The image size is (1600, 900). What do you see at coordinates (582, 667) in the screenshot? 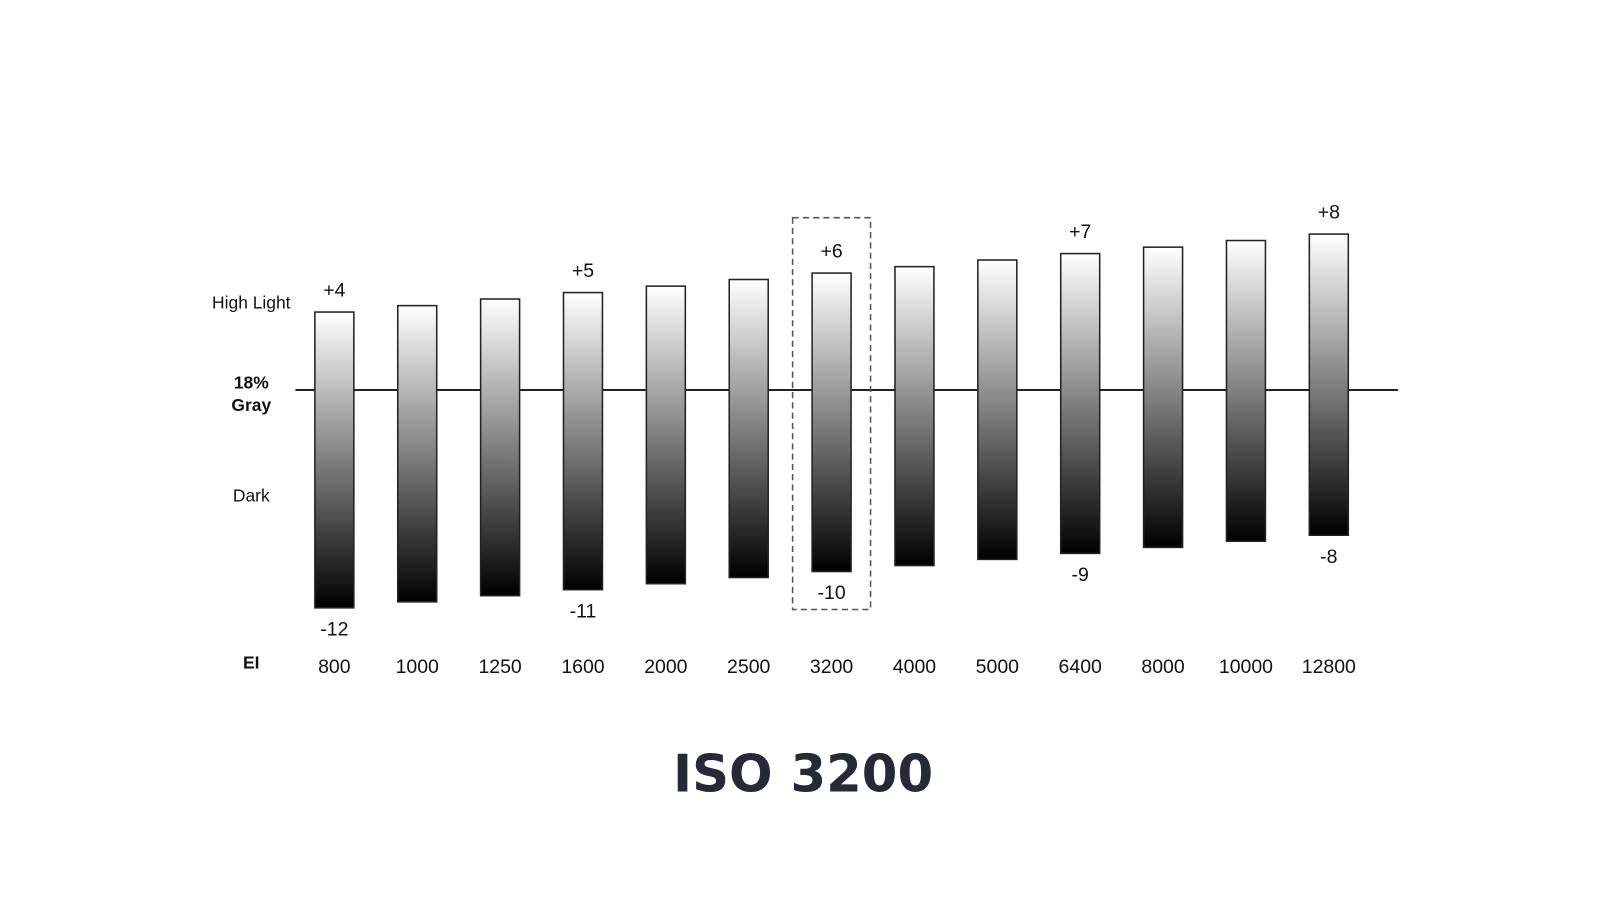
I see `x-tick-label: 1600` at bounding box center [582, 667].